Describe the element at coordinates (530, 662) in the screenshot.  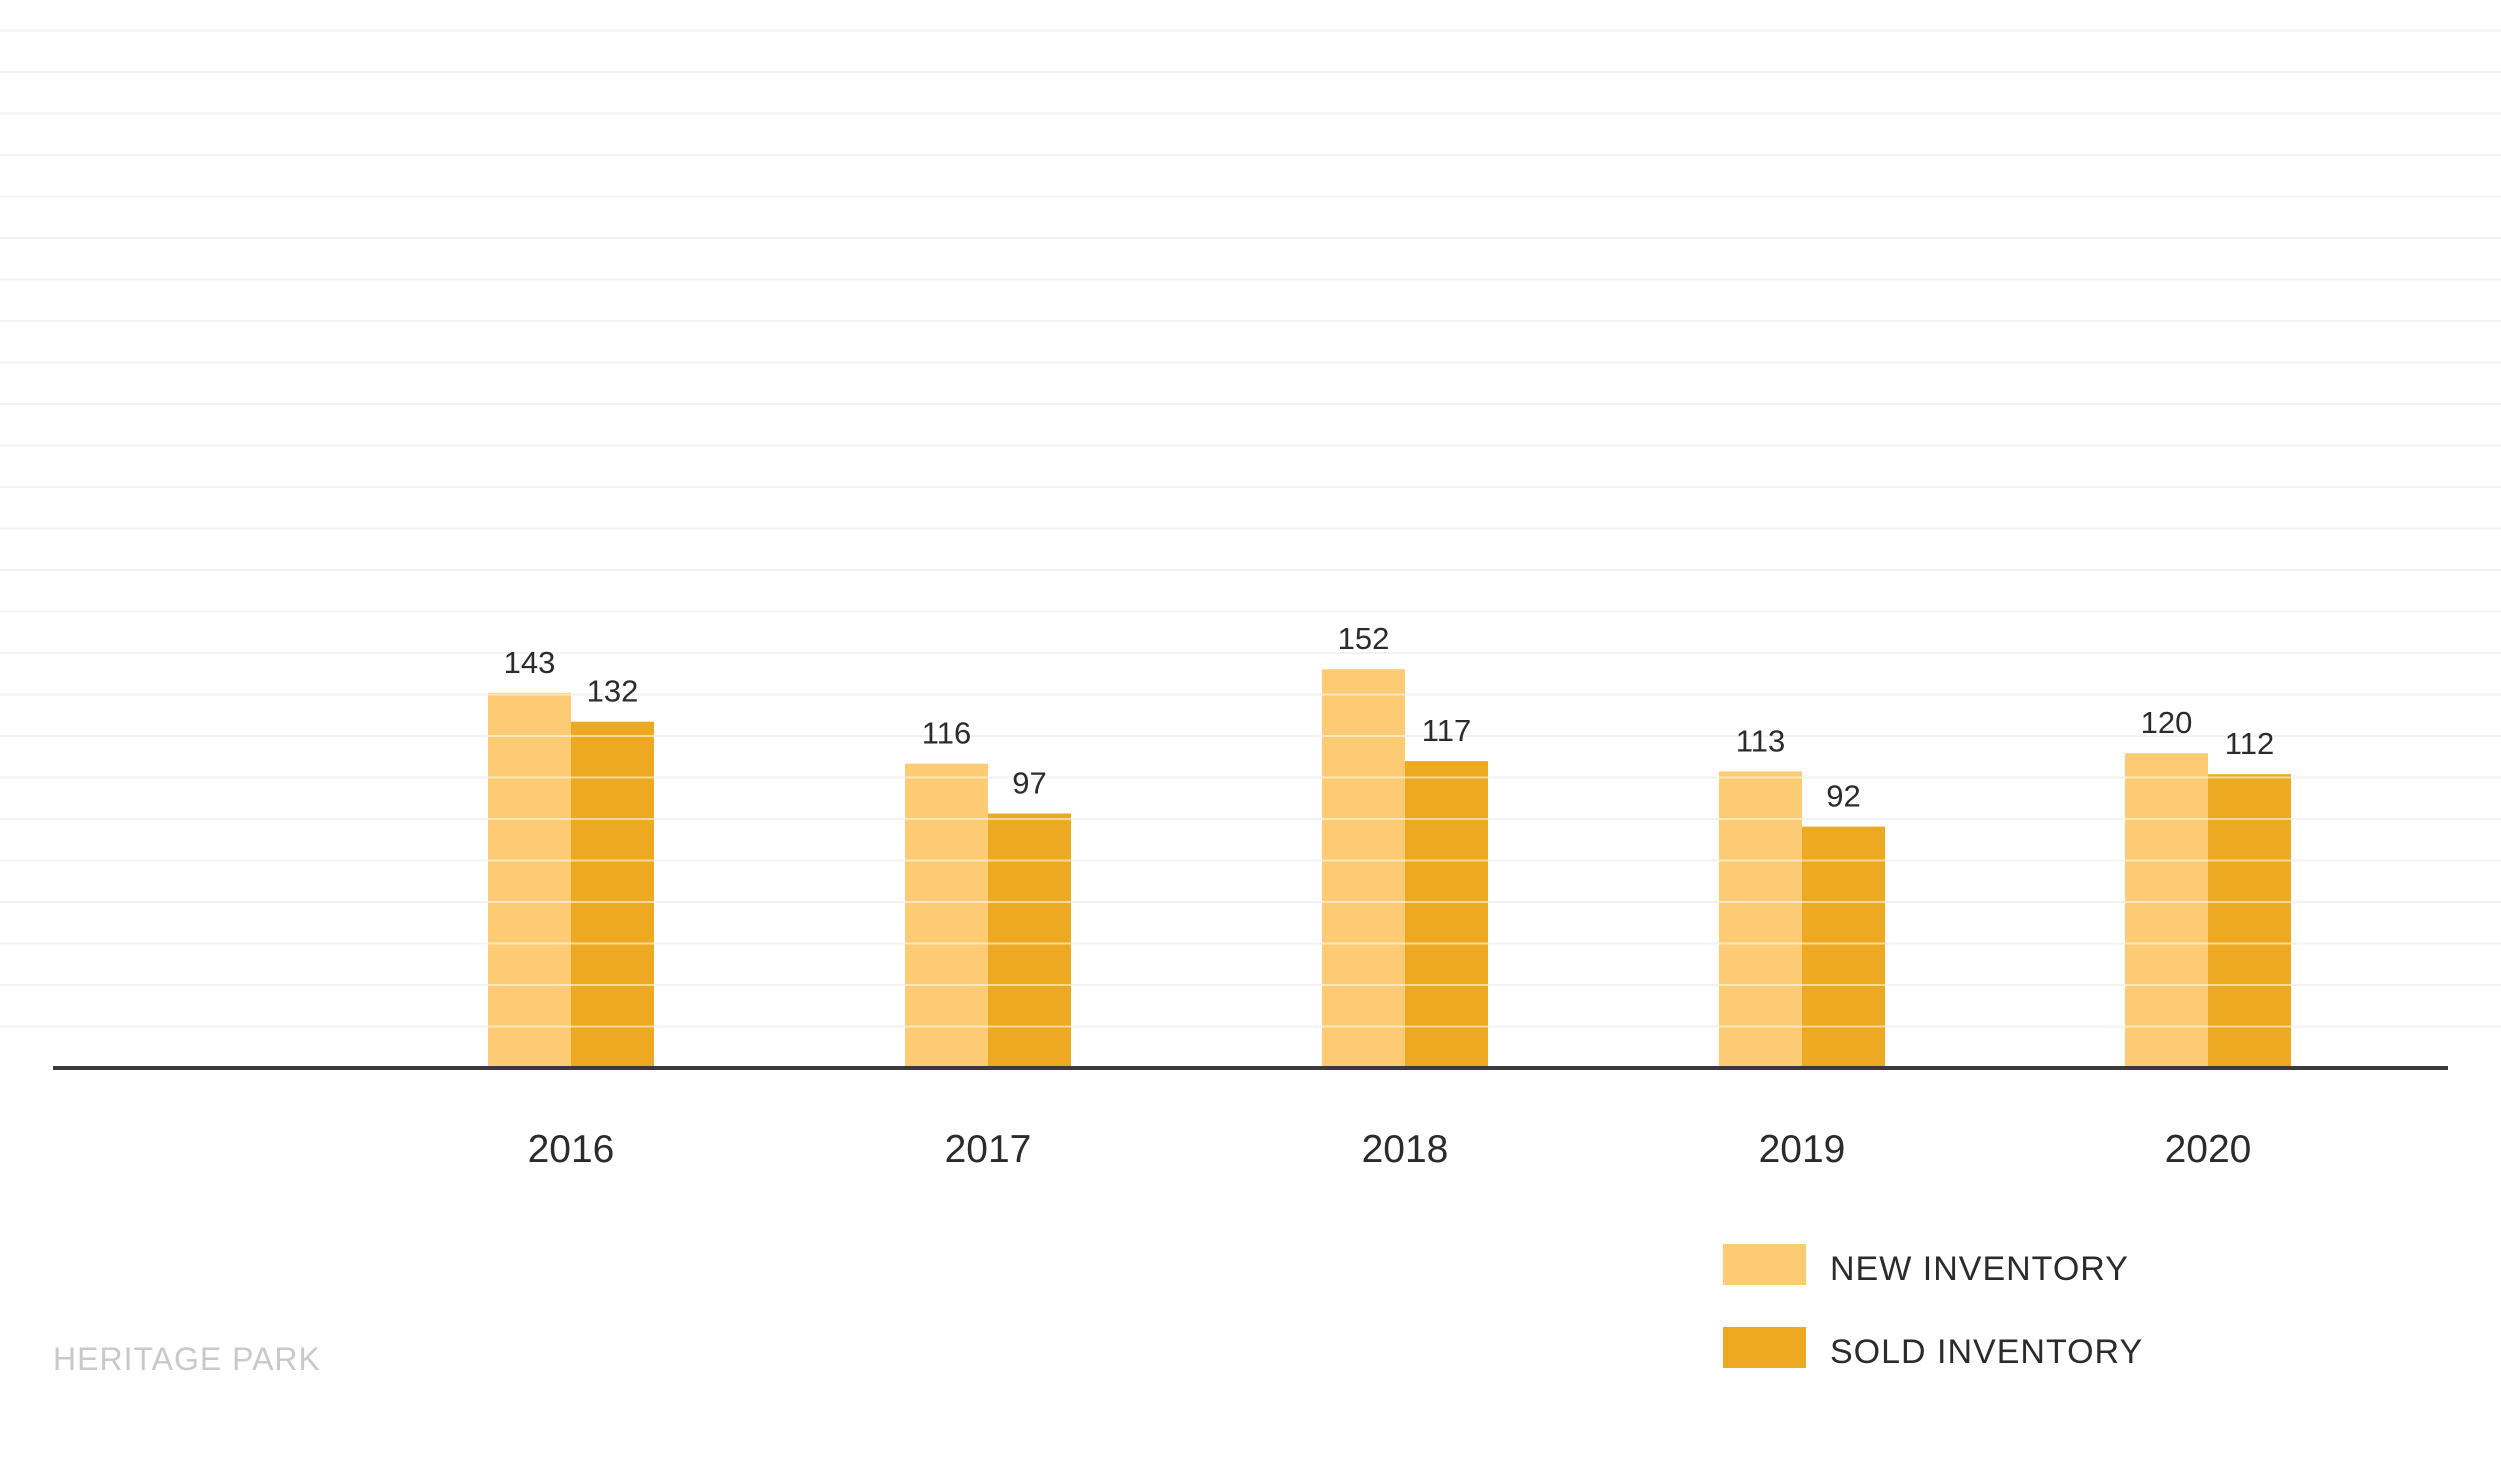
I see `value-label-new-2016: 143` at that location.